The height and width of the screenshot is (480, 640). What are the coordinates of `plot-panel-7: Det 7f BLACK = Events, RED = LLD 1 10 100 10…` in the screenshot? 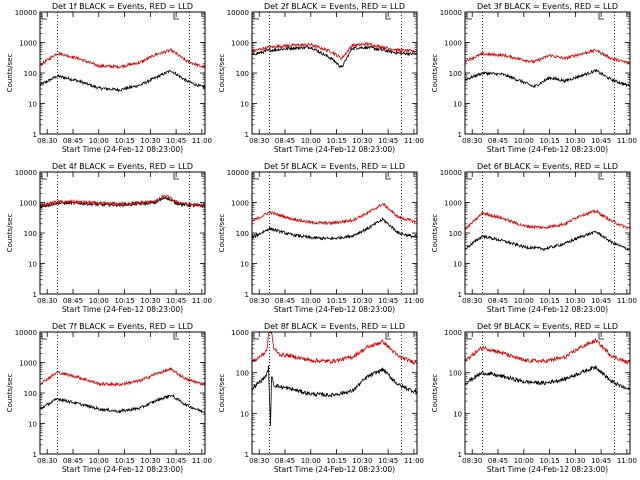 It's located at (109, 398).